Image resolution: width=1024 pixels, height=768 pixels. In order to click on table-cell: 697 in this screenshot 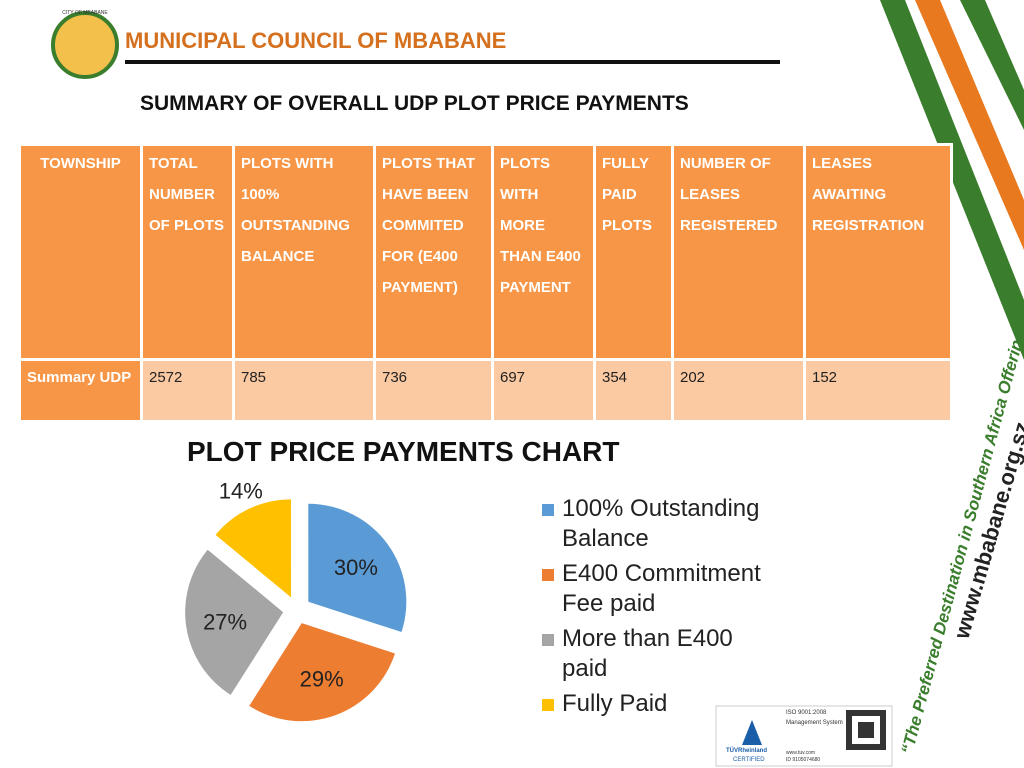, I will do `click(543, 390)`.